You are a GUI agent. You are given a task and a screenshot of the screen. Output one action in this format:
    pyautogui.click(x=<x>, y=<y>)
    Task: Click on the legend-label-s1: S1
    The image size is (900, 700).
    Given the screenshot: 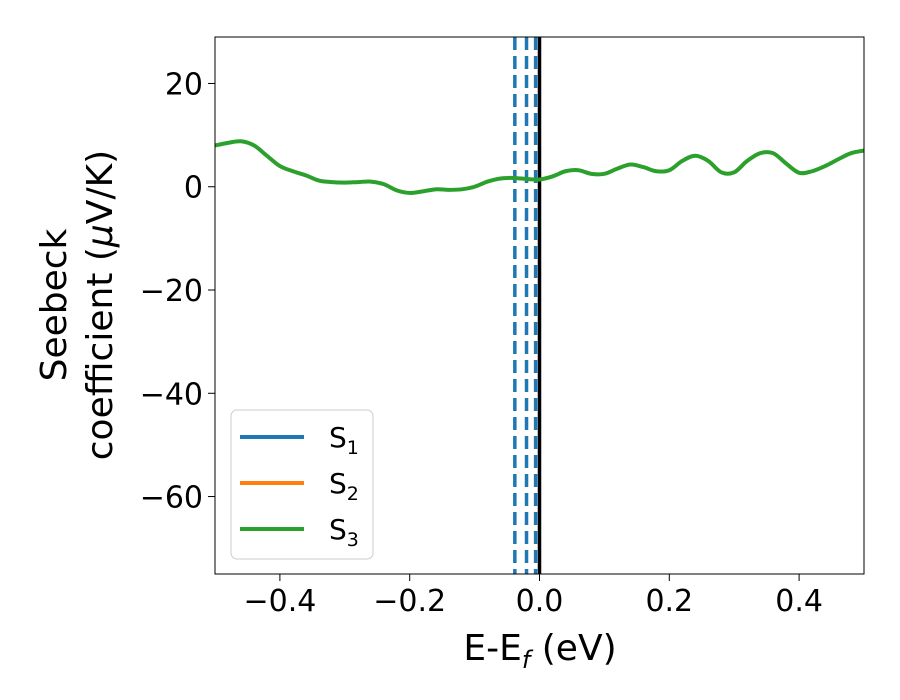 What is the action you would take?
    pyautogui.click(x=344, y=440)
    